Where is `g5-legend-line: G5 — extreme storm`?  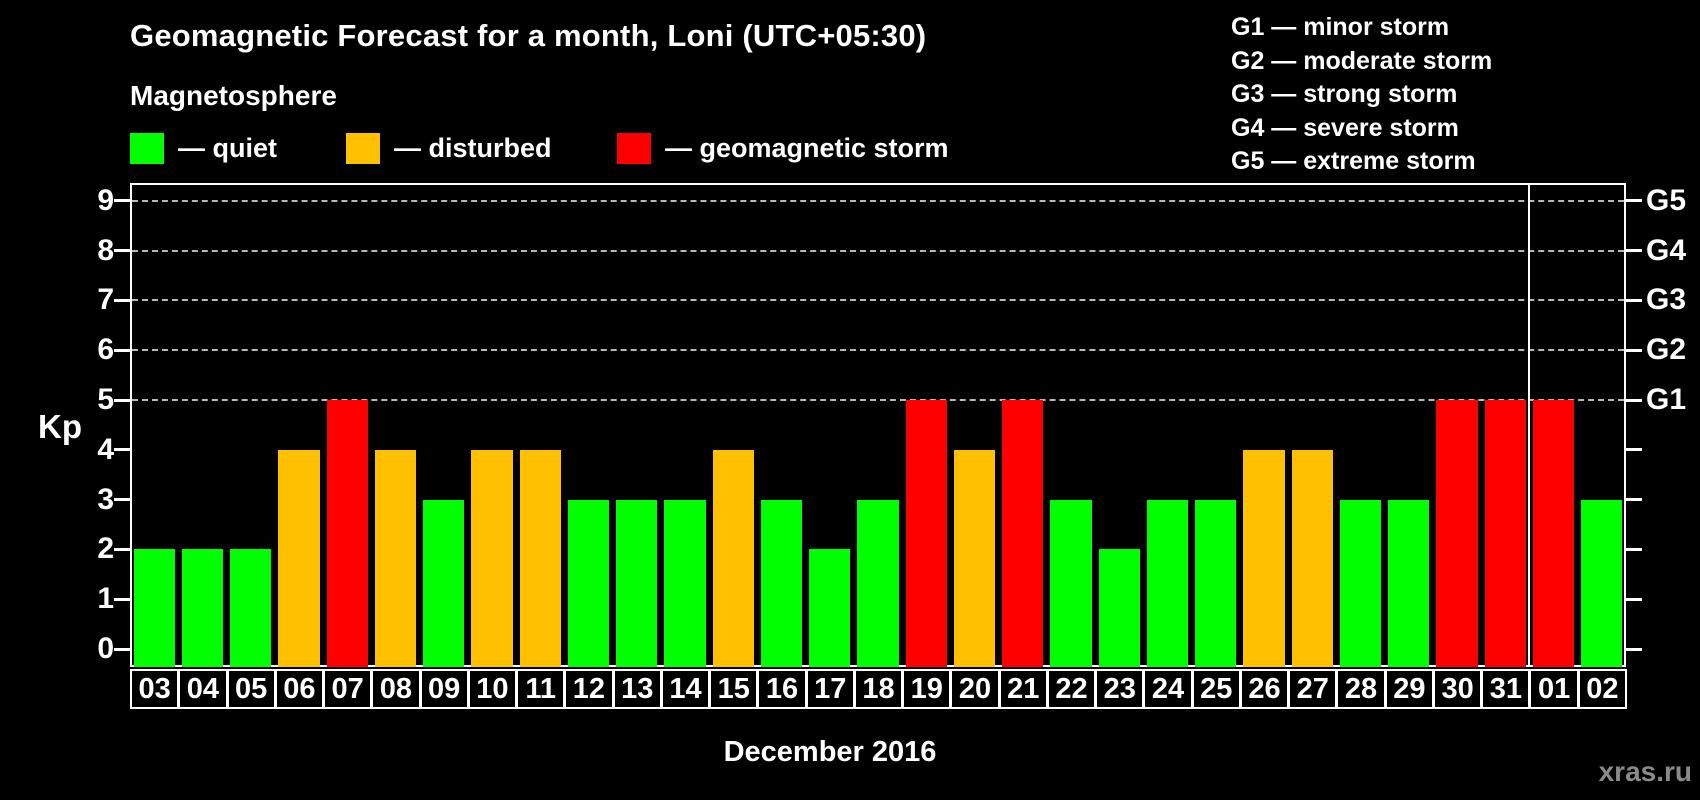 g5-legend-line: G5 — extreme storm is located at coordinates (1353, 161).